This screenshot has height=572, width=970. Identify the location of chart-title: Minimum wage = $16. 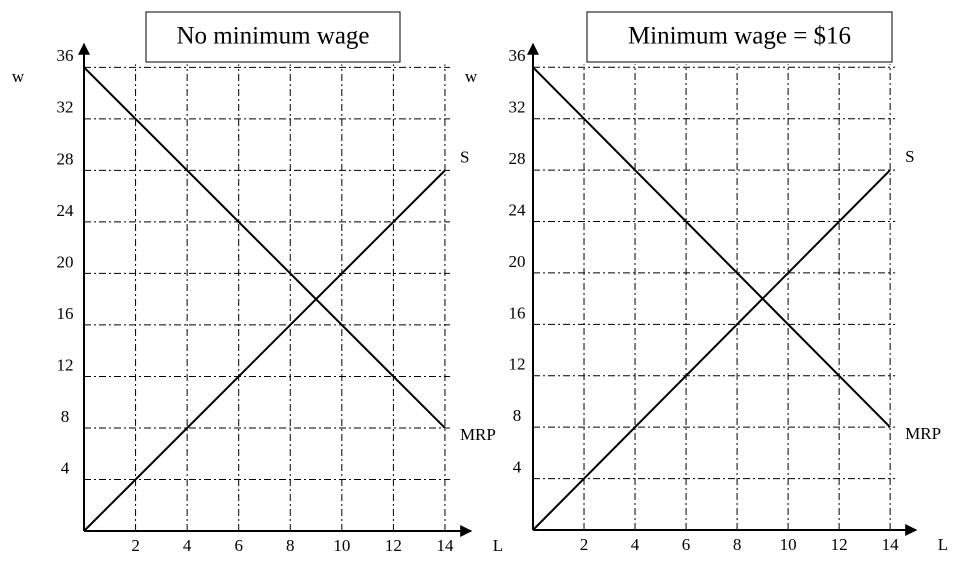
(739, 36).